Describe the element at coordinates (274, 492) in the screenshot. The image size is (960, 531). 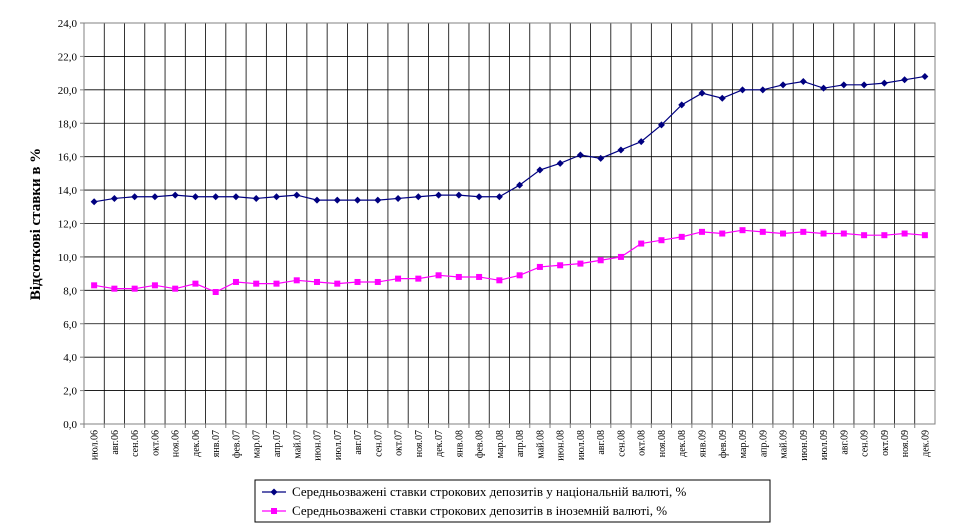
I see `legend-marker-diamond` at that location.